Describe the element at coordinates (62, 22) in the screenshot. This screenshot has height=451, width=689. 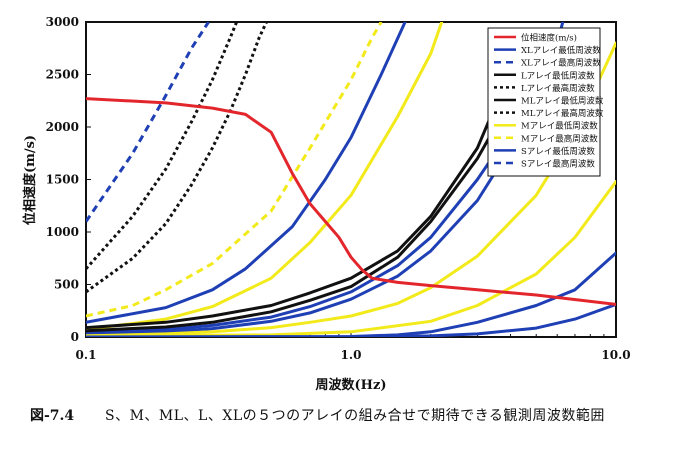
I see `y-tick-label: 3000` at that location.